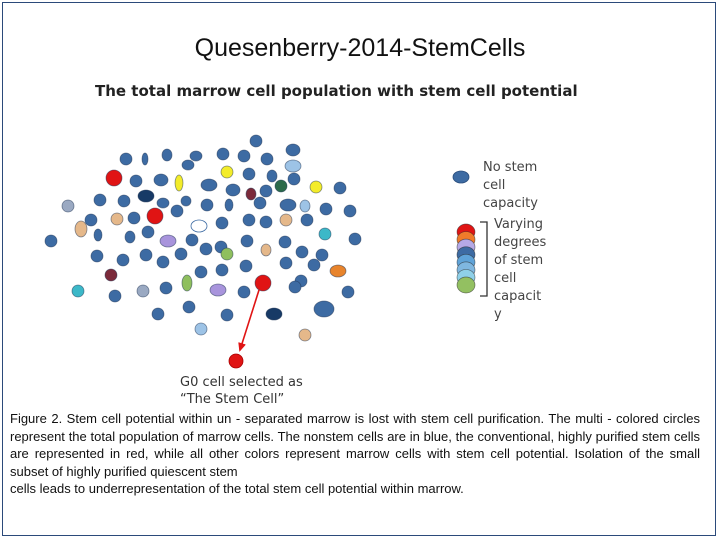 This screenshot has height=540, width=720. Describe the element at coordinates (466, 285) in the screenshot. I see `legend-stack-cell` at that location.